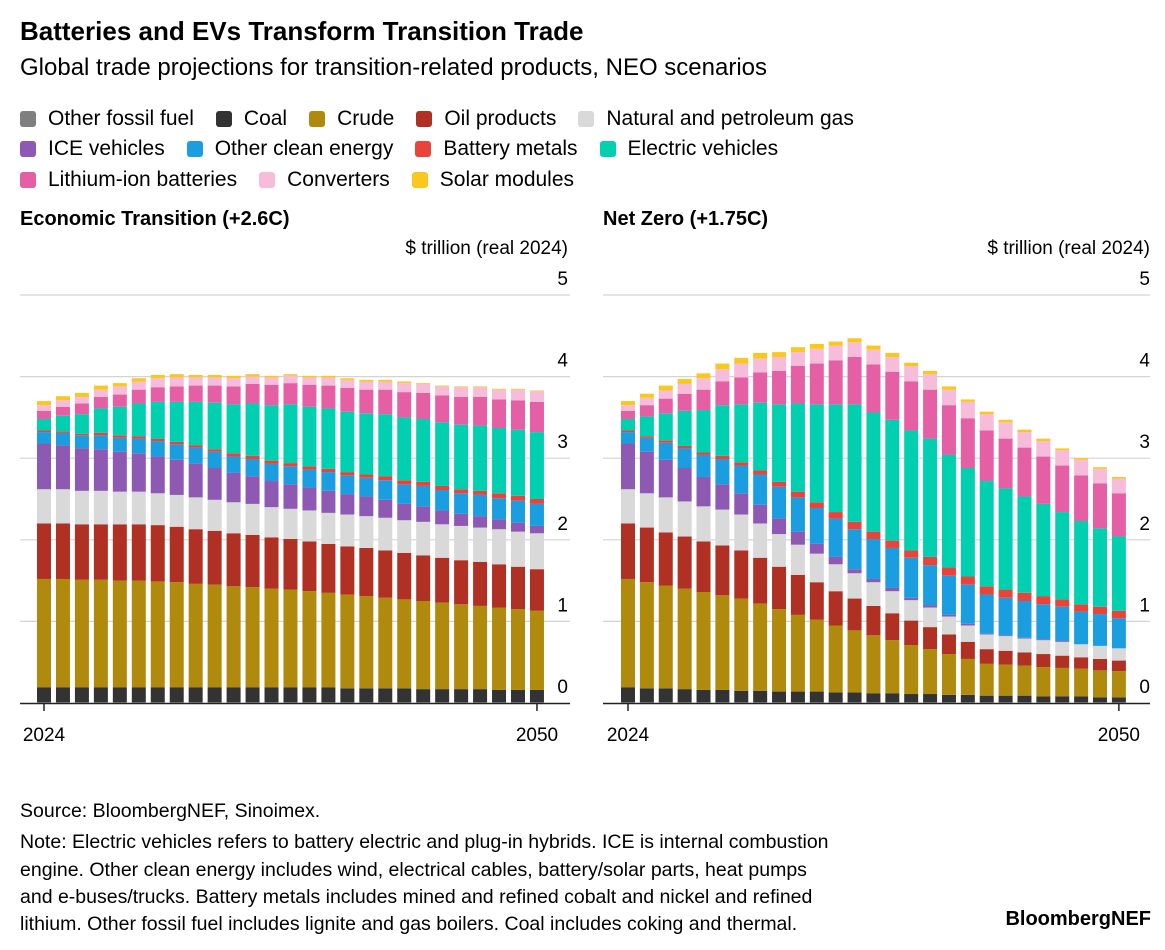 The height and width of the screenshot is (950, 1165). Describe the element at coordinates (562, 279) in the screenshot. I see `y-tick-label: 5` at that location.